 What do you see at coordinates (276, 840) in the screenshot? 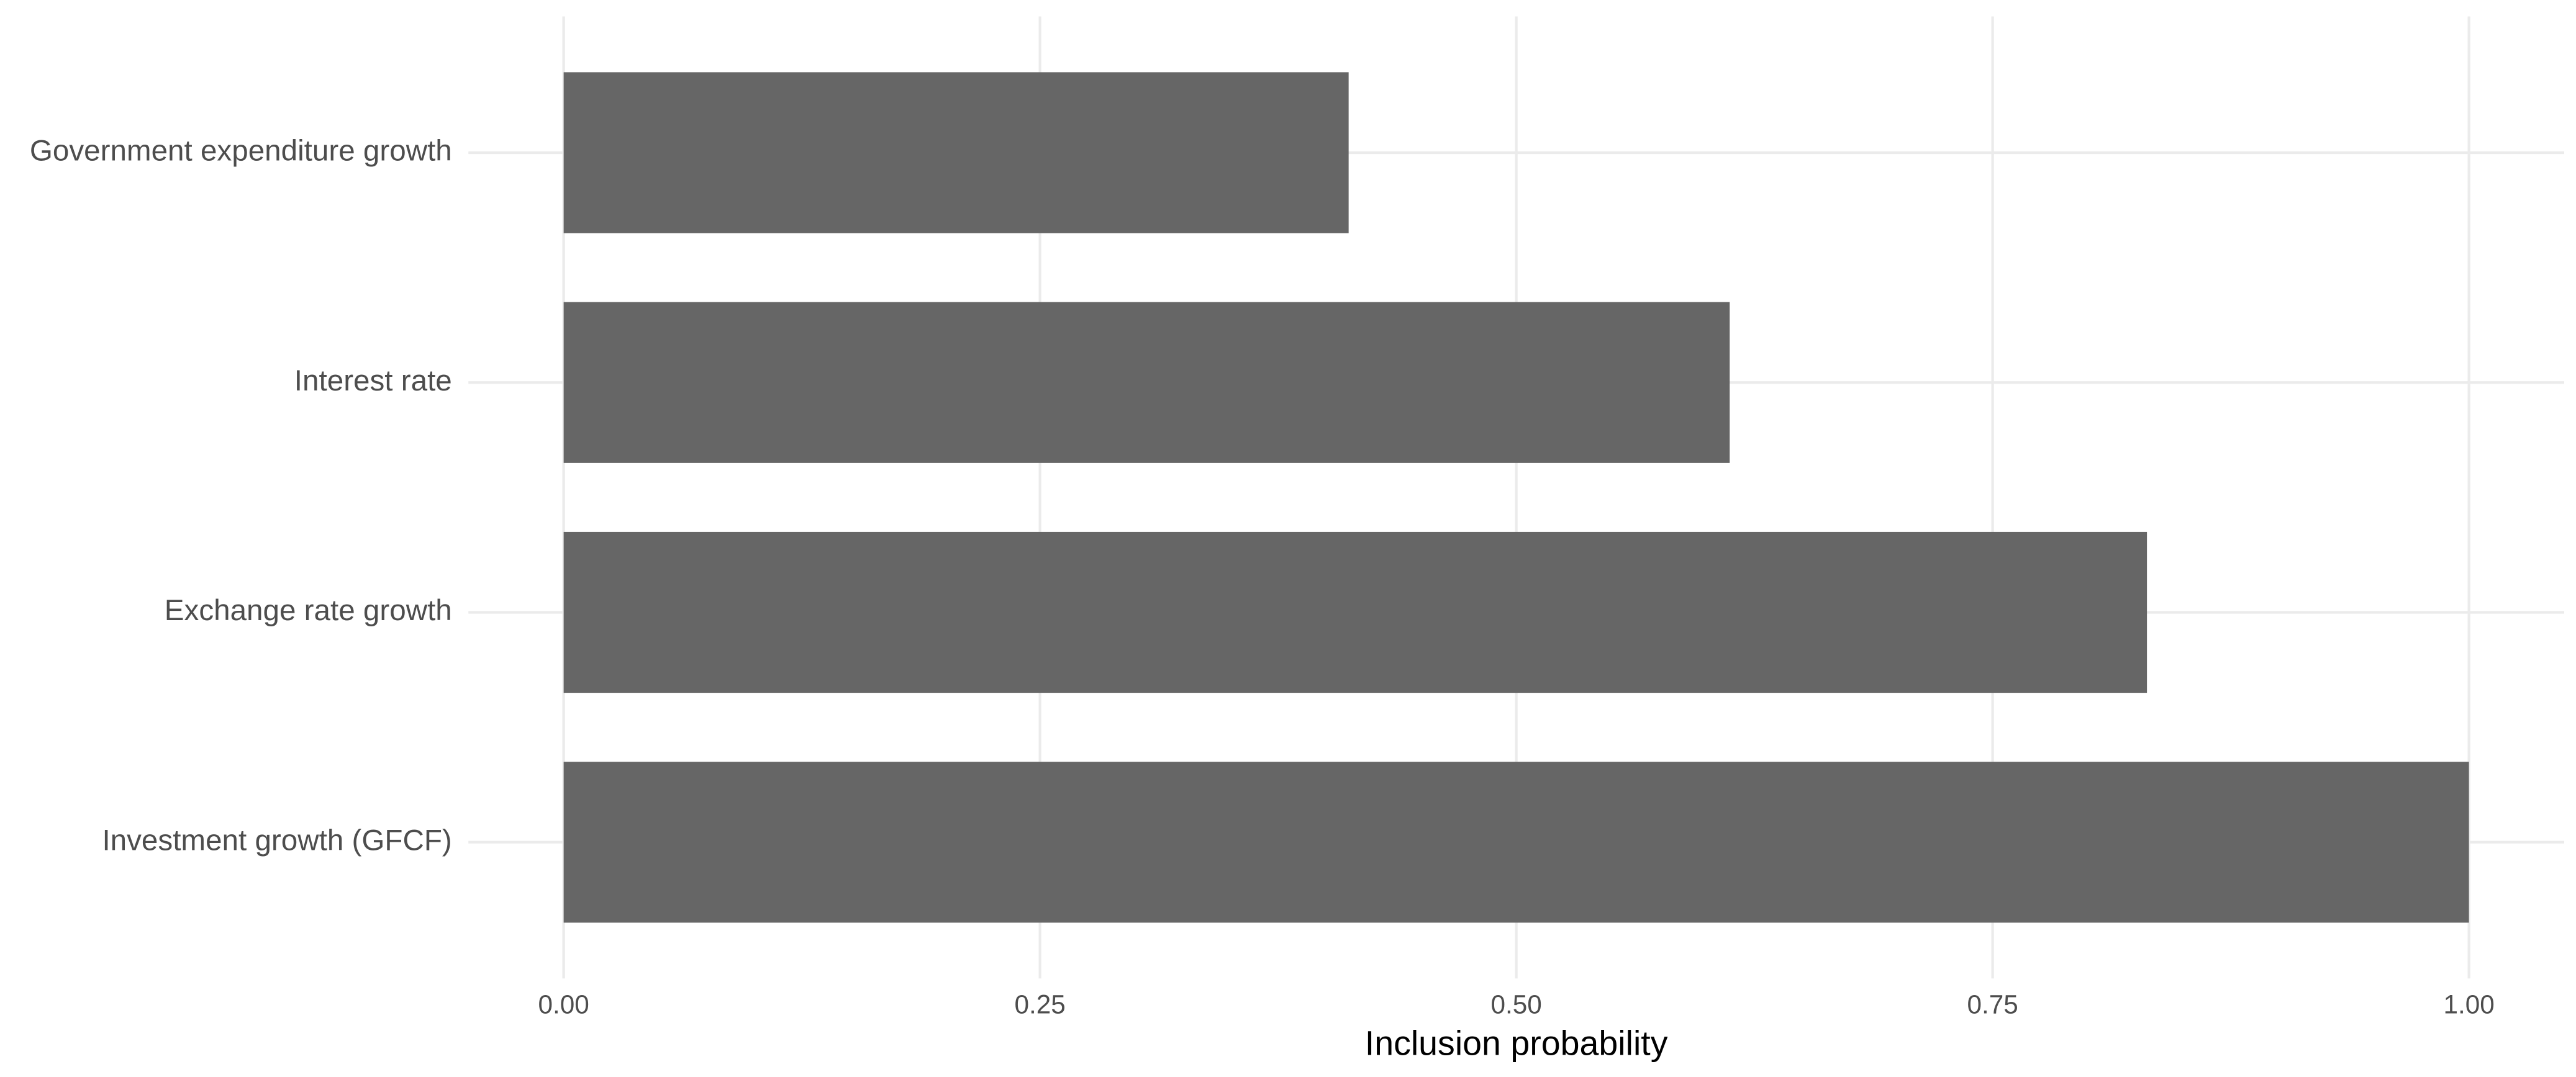
I see `y-tick-label: Investment growth (GFCF)` at bounding box center [276, 840].